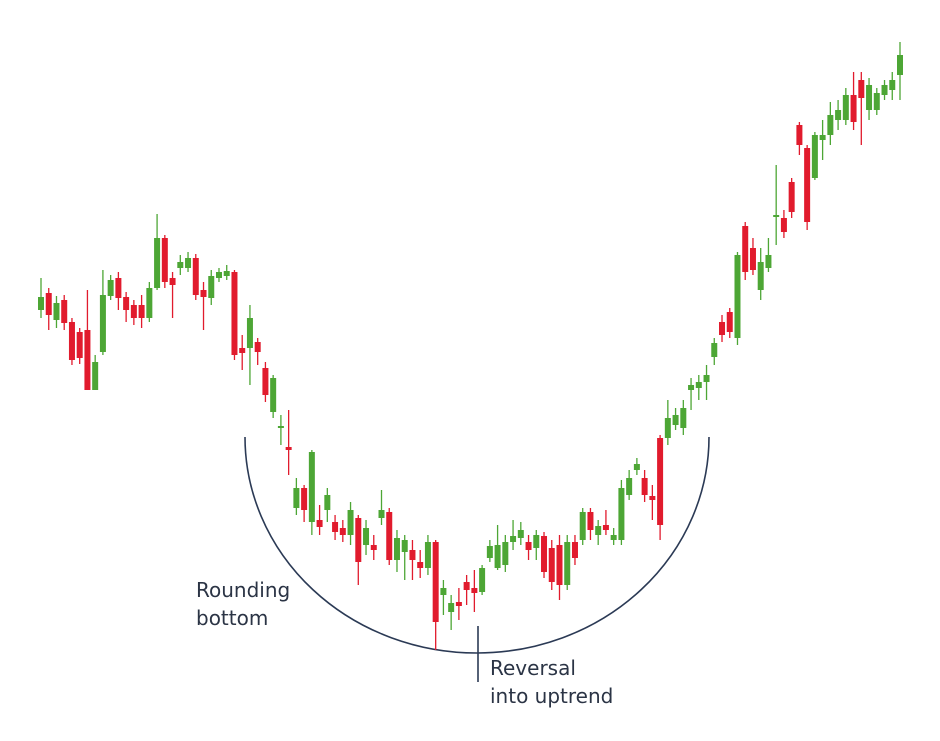 This screenshot has width=940, height=741. I want to click on rounding-arc, so click(477, 545).